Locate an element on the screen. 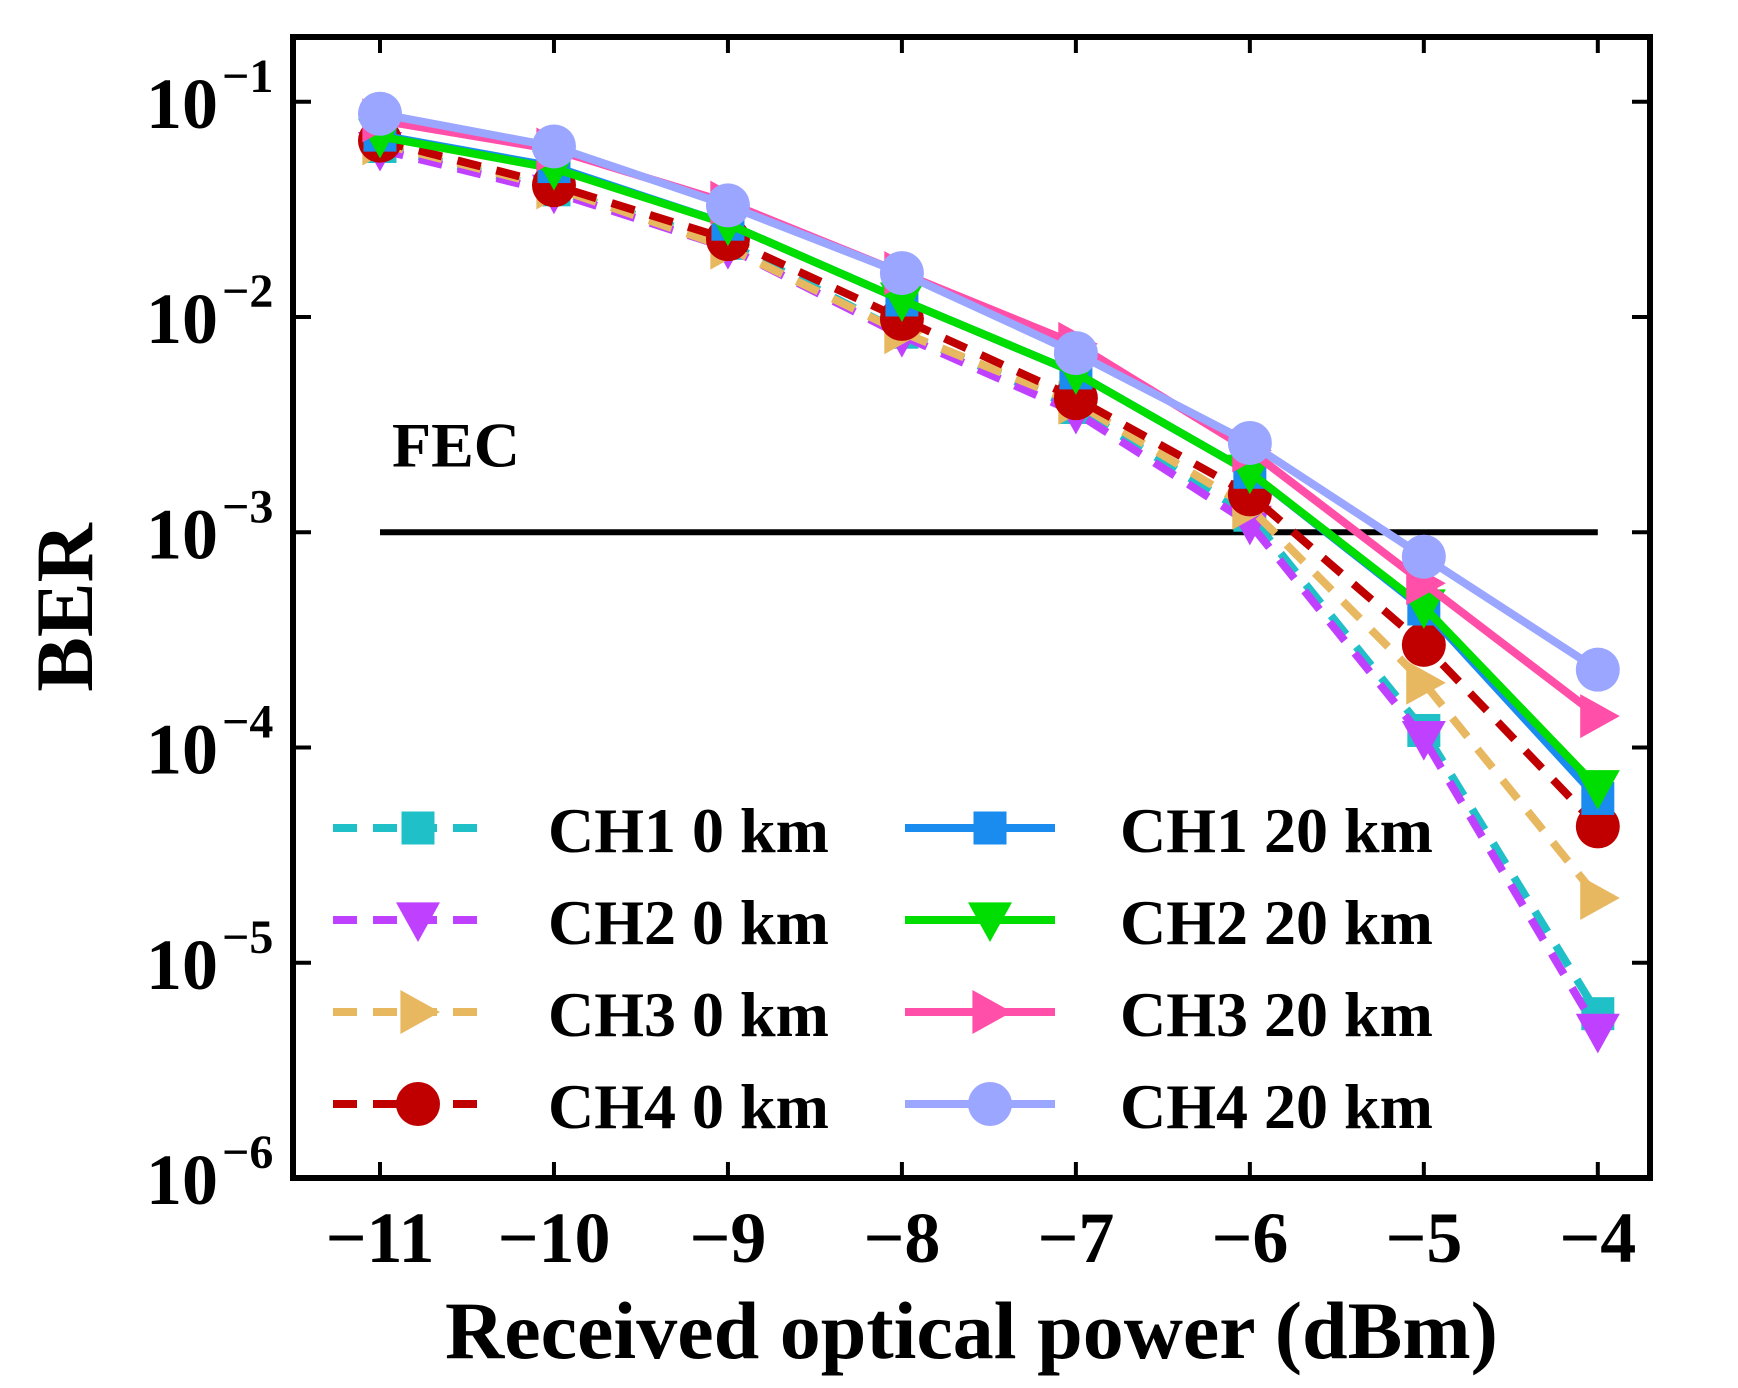  legend-label: CH2 20 km is located at coordinates (1276, 922).